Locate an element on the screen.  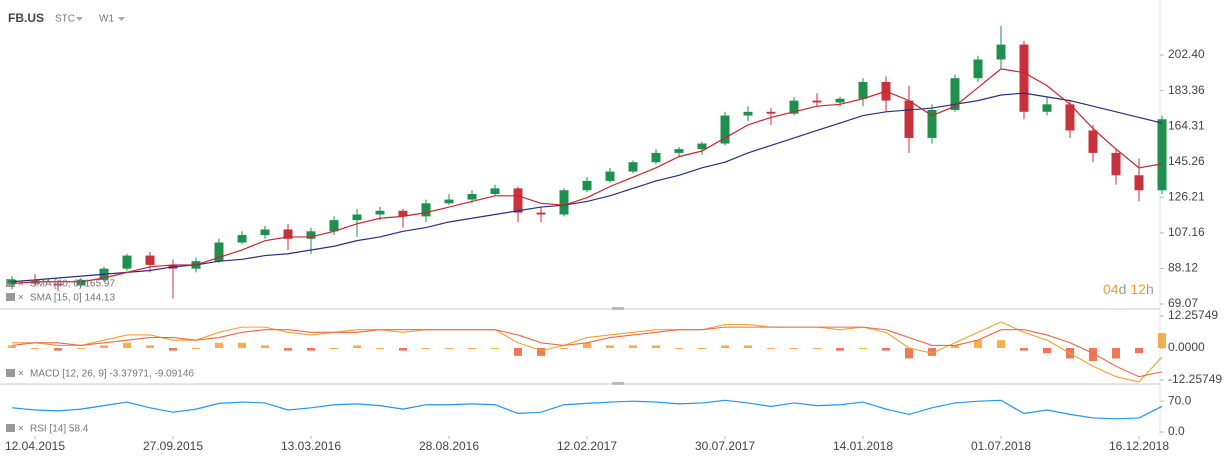
y-tick-label: 202.40 is located at coordinates (1186, 54).